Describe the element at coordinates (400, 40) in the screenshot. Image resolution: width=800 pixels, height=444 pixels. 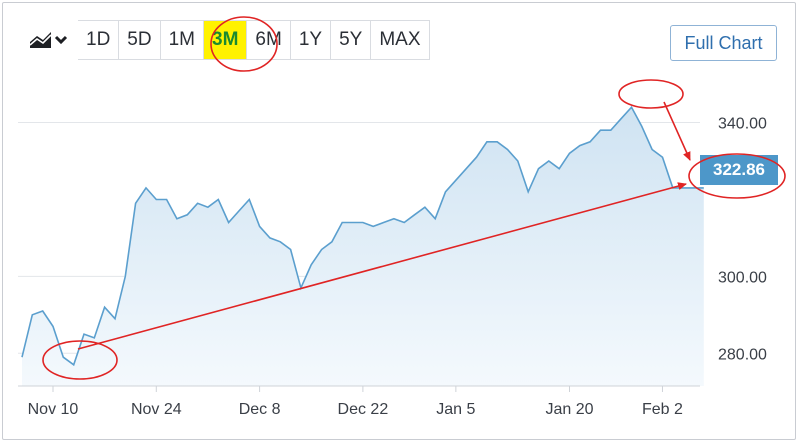
I see `range-button-max: MAX` at that location.